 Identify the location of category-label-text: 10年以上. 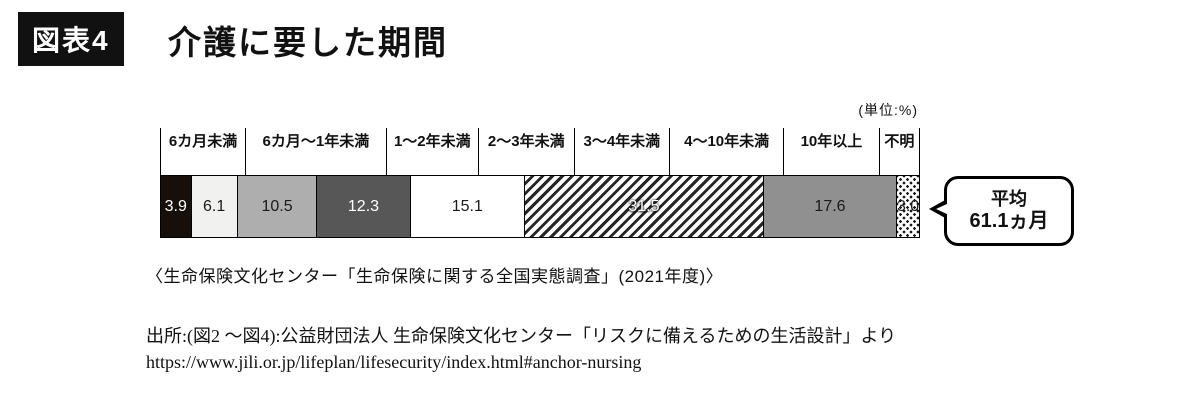
(831, 141).